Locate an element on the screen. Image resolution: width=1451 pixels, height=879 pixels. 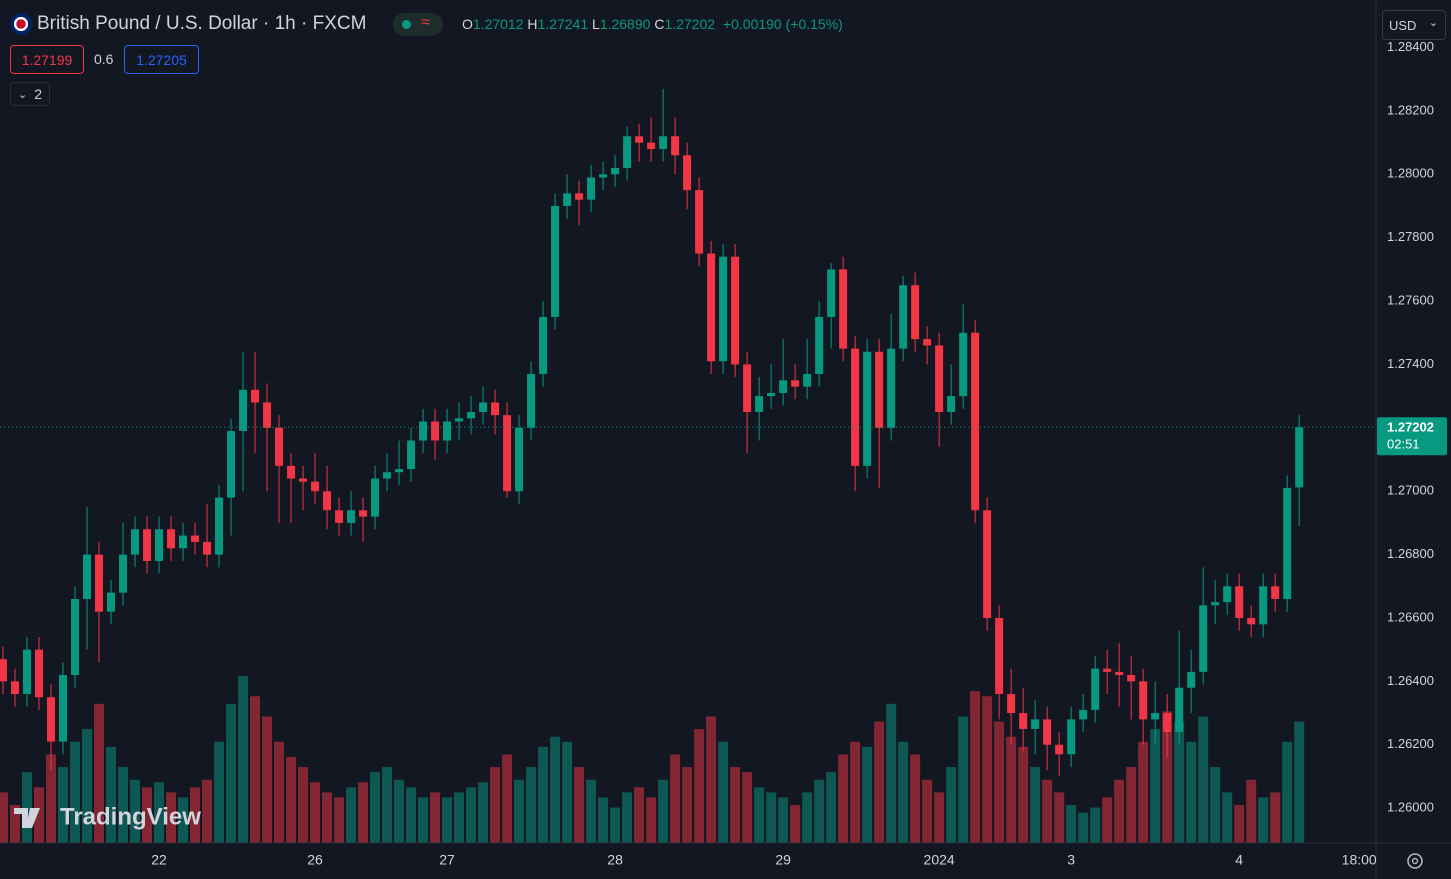
symbol-title: British Pound / U.S. Dollar · 1h · FXCM is located at coordinates (202, 23).